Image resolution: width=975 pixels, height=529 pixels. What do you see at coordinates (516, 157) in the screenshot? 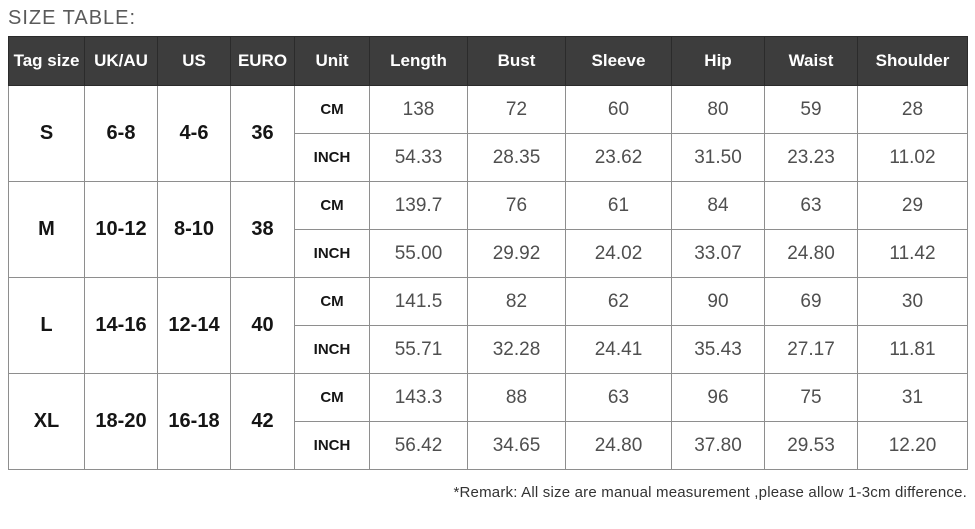
I see `value-cell: 28.35` at bounding box center [516, 157].